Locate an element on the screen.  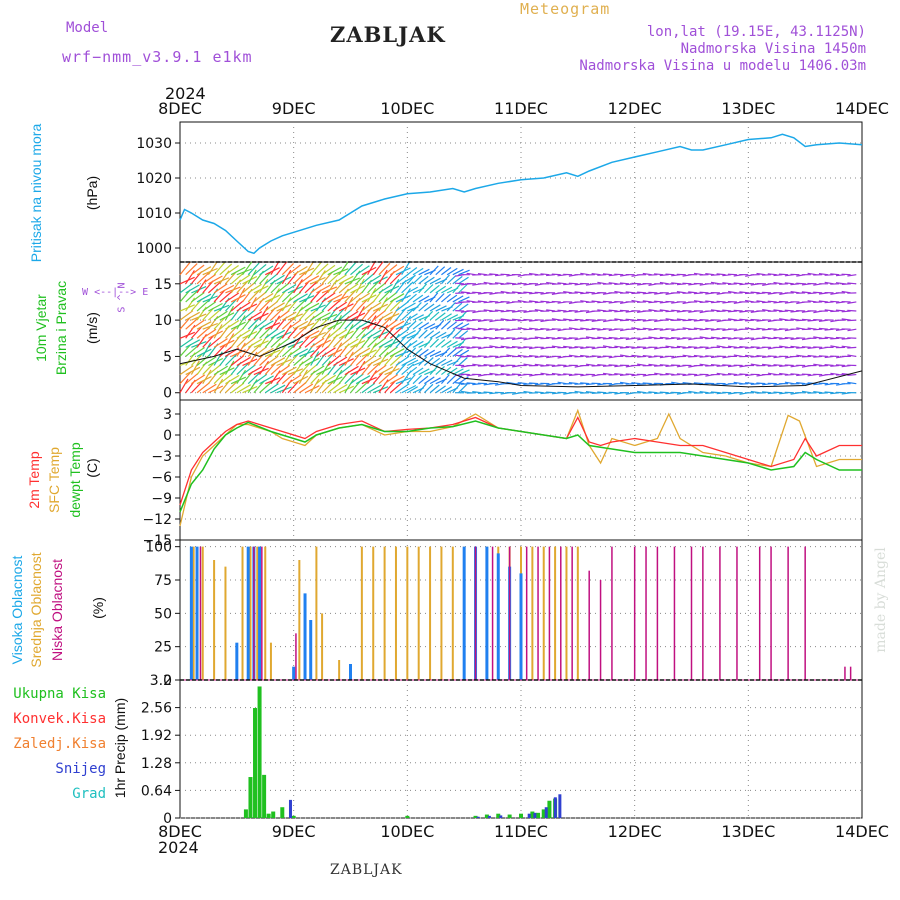
xtick-label-bottom: 14DEC is located at coordinates (862, 831).